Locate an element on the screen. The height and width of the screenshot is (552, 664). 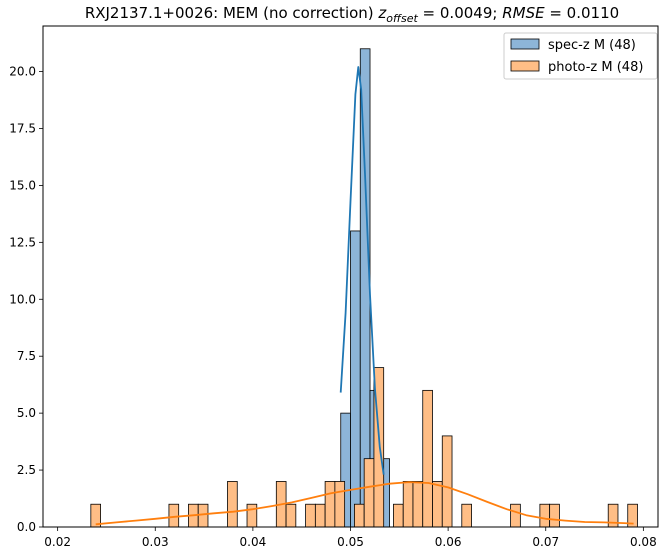
y-tick-label-8: 20.0 is located at coordinates (22, 72).